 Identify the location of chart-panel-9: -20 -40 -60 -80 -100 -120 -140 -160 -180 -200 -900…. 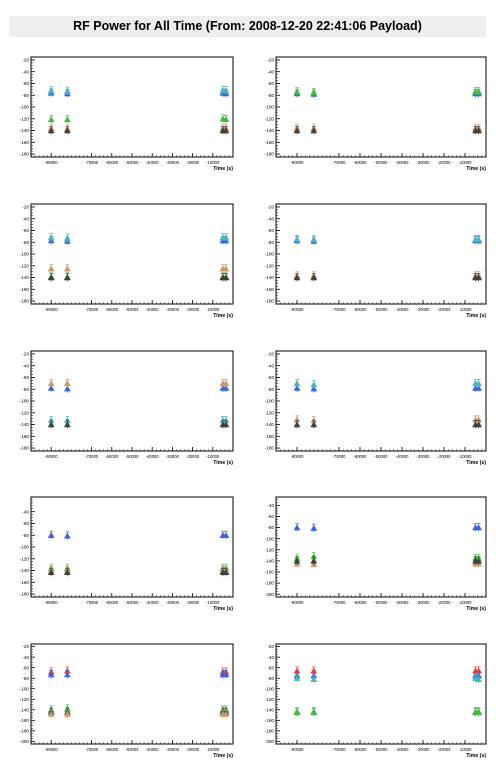
(127, 701).